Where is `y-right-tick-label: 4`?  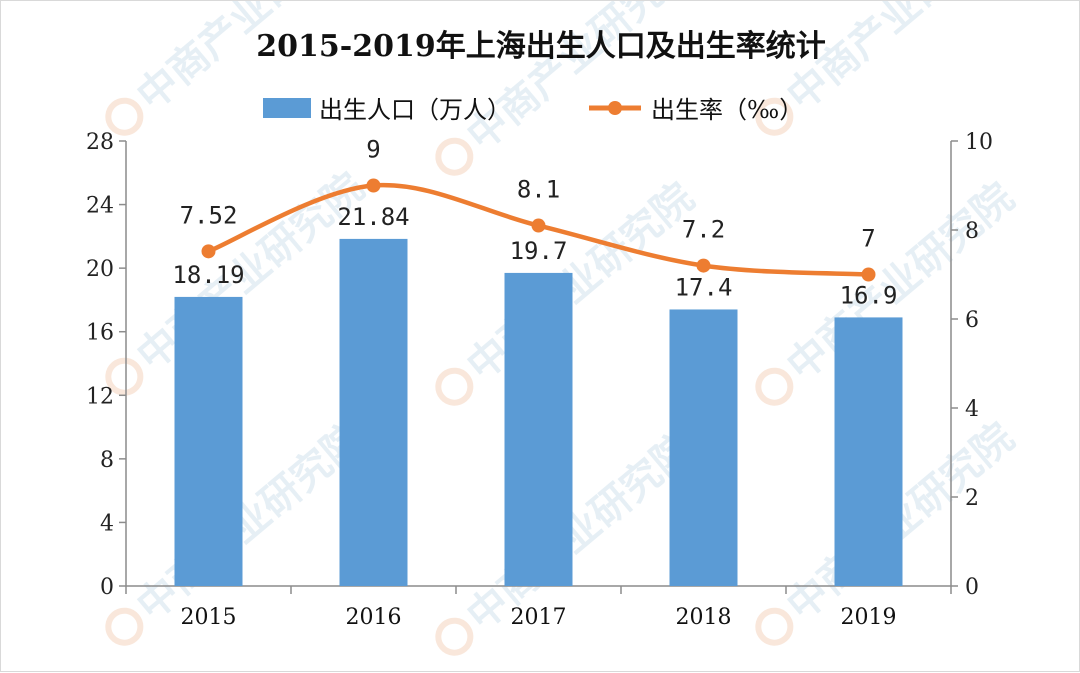
y-right-tick-label: 4 is located at coordinates (972, 409).